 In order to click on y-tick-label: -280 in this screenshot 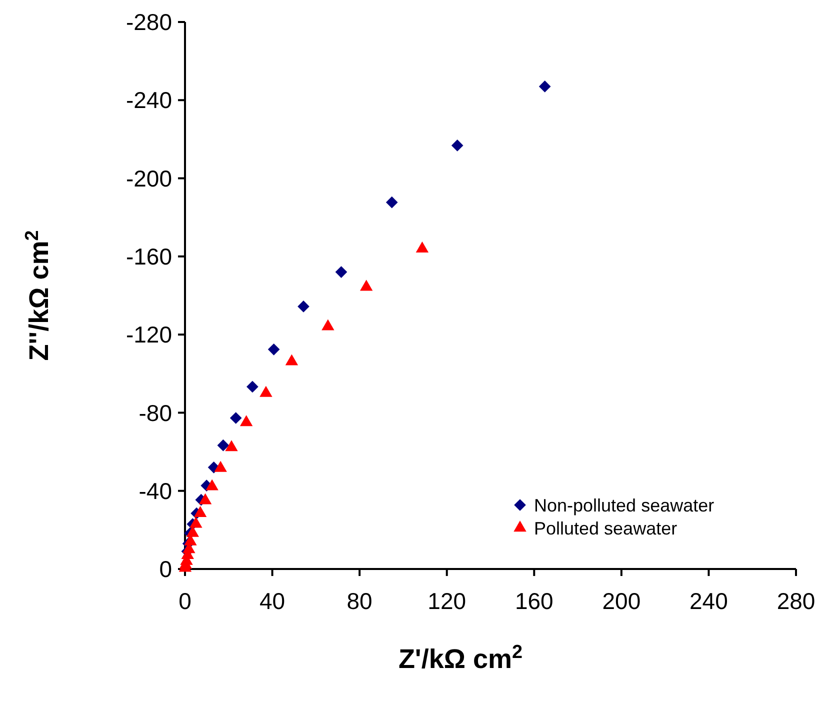, I will do `click(149, 22)`.